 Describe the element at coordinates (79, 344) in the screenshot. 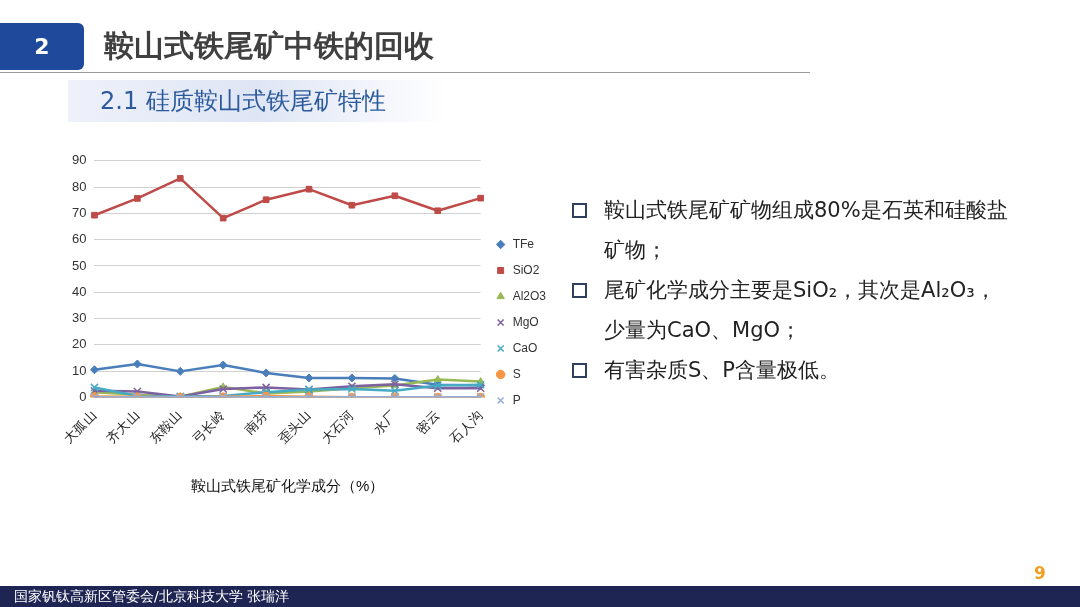

I see `y-tick-label: 20` at that location.